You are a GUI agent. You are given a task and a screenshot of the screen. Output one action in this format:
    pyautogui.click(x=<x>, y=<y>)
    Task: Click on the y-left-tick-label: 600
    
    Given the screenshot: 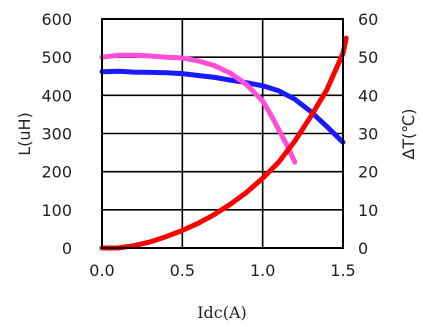 What is the action you would take?
    pyautogui.click(x=56, y=19)
    